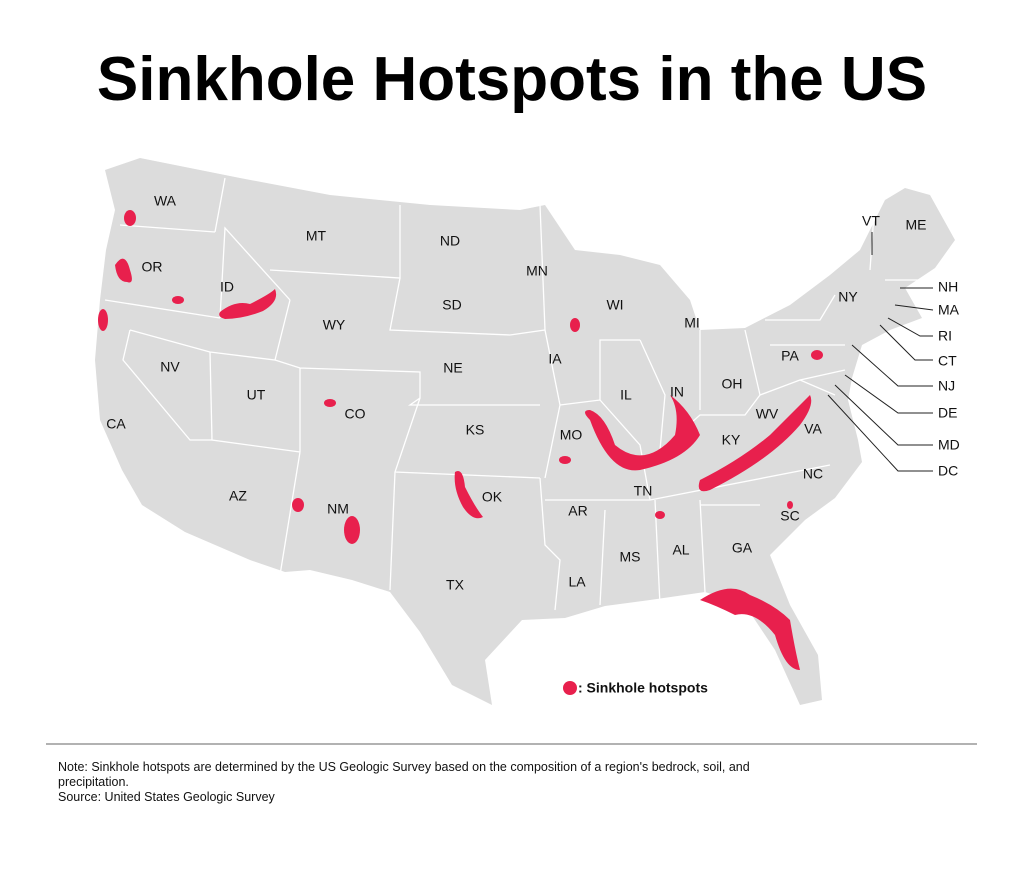  What do you see at coordinates (338, 509) in the screenshot?
I see `state-label: NM` at bounding box center [338, 509].